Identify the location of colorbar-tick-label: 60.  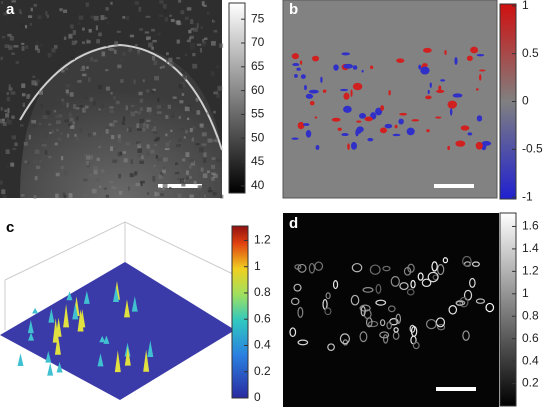
(258, 90).